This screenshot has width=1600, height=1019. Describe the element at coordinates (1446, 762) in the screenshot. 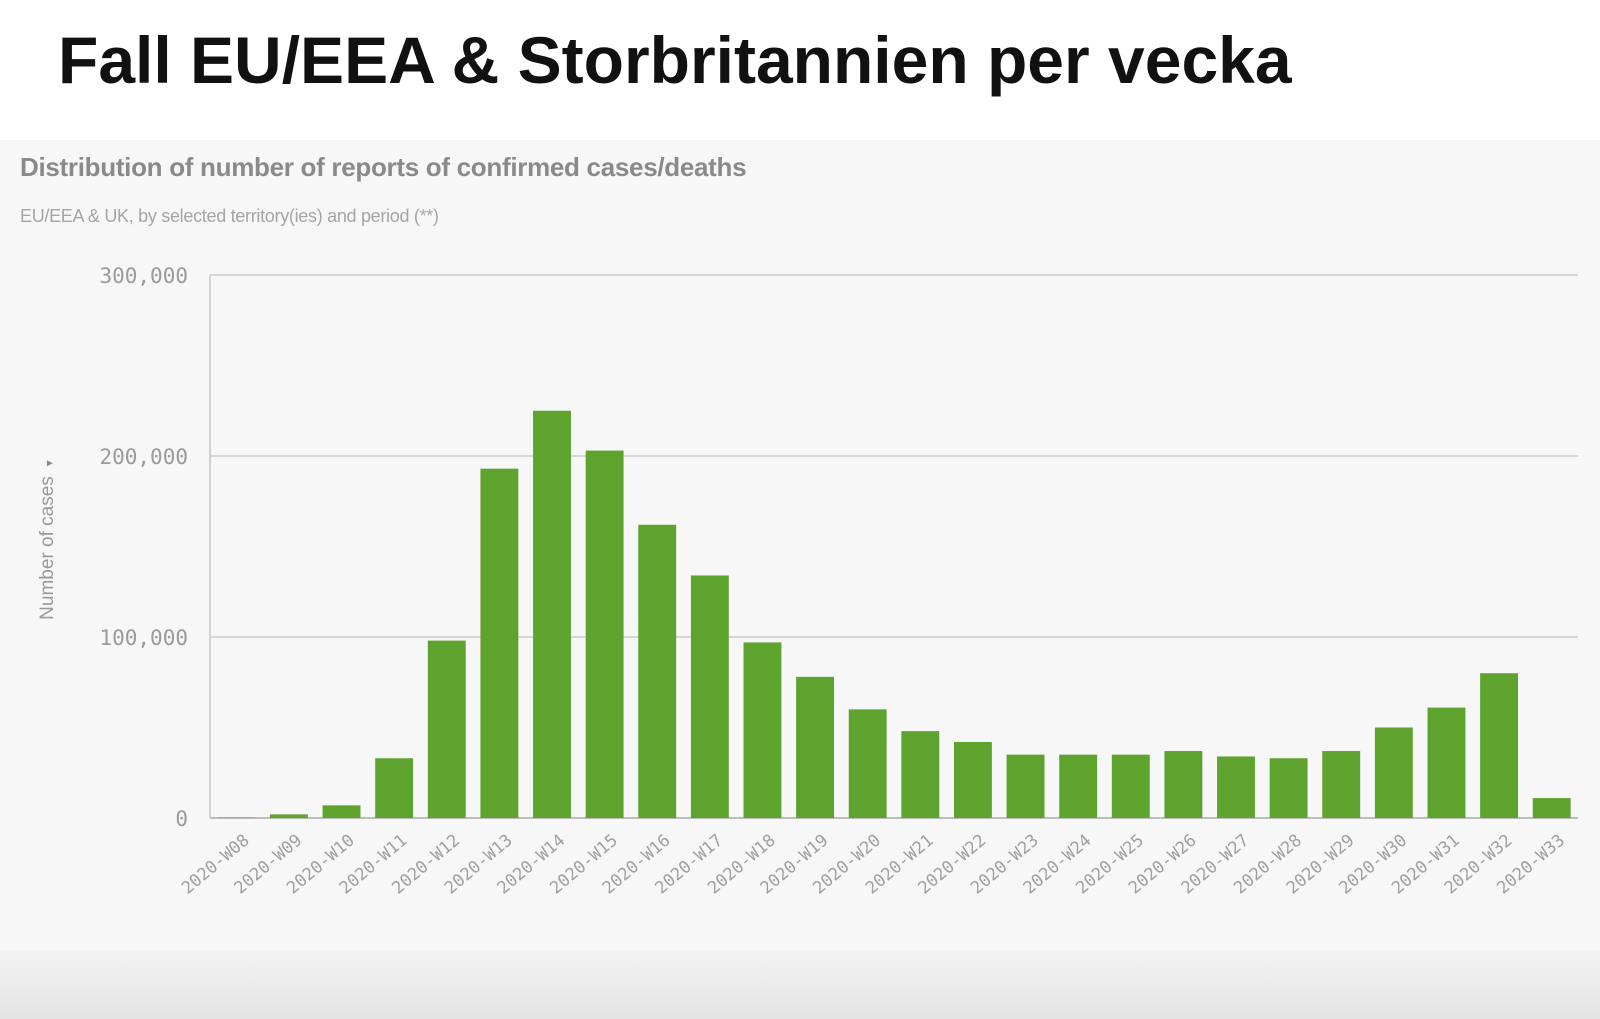

I see `bar-2020-W31` at that location.